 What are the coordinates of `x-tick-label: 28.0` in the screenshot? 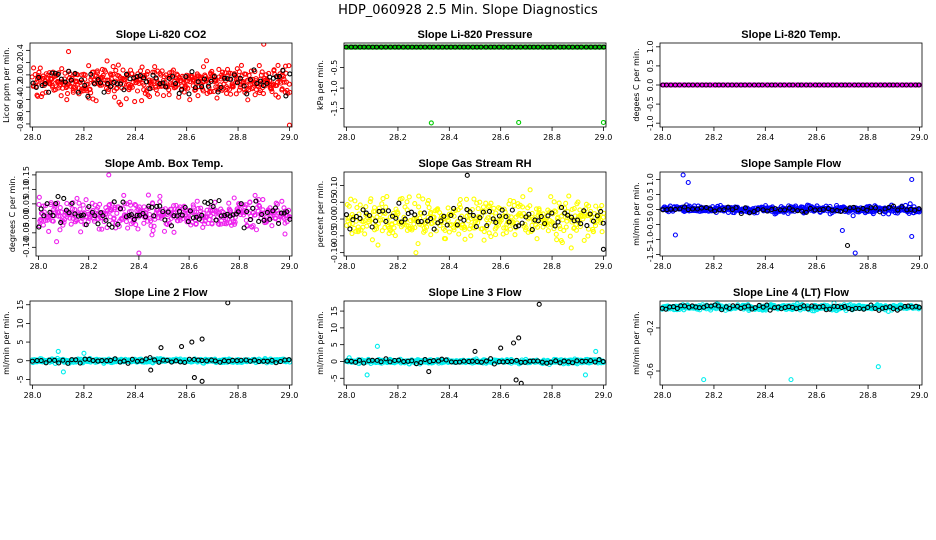 It's located at (347, 137).